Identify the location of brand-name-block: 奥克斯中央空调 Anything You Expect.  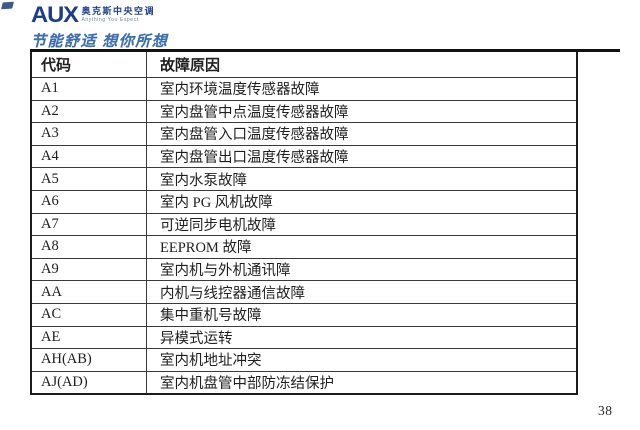
(118, 14).